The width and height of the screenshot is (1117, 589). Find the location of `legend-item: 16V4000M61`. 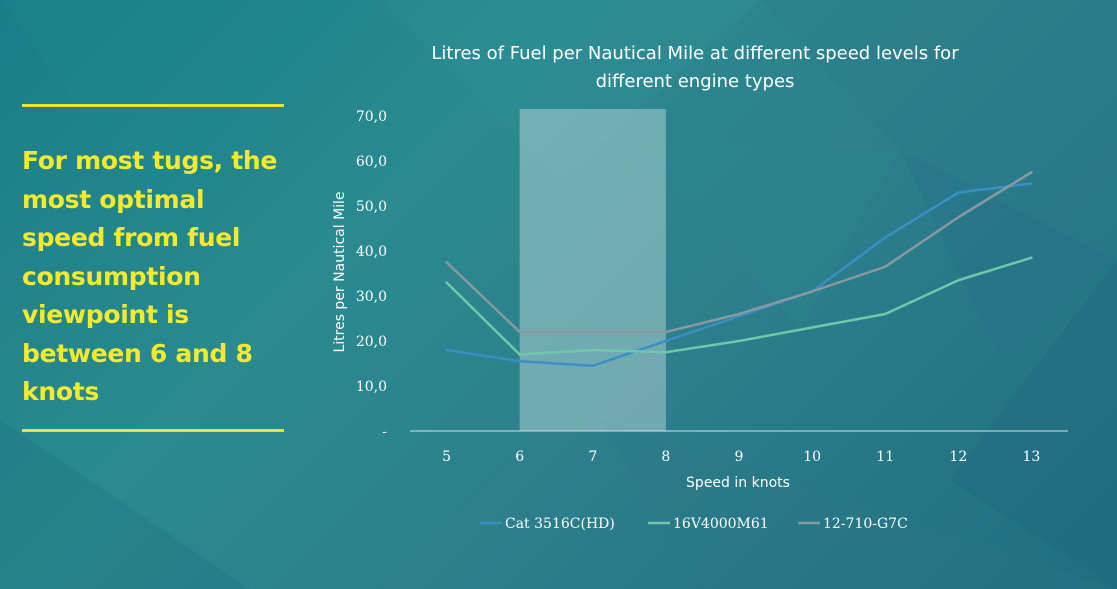

legend-item: 16V4000M61 is located at coordinates (708, 524).